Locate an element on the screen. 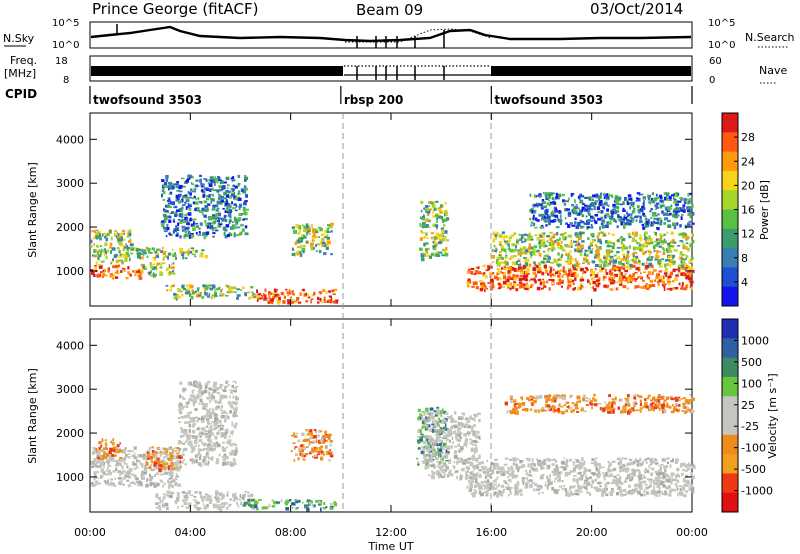 The width and height of the screenshot is (800, 554). date-title: 03/Oct/2014 is located at coordinates (636, 9).